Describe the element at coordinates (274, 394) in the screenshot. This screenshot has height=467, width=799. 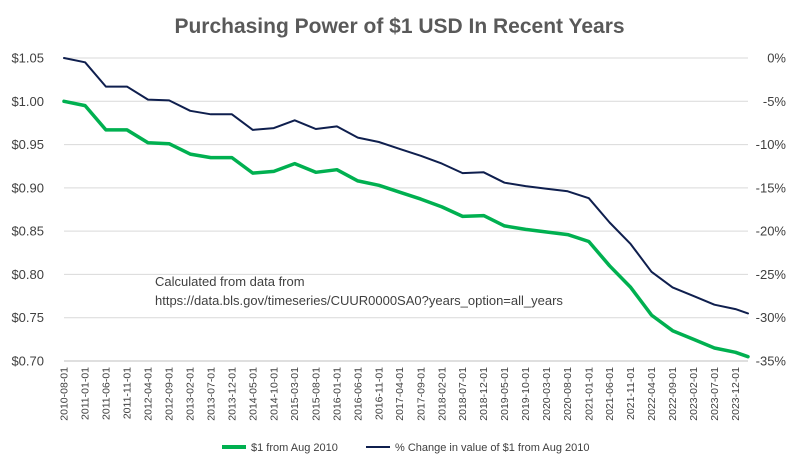
I see `x-tick-label: 2014-10-01` at that location.